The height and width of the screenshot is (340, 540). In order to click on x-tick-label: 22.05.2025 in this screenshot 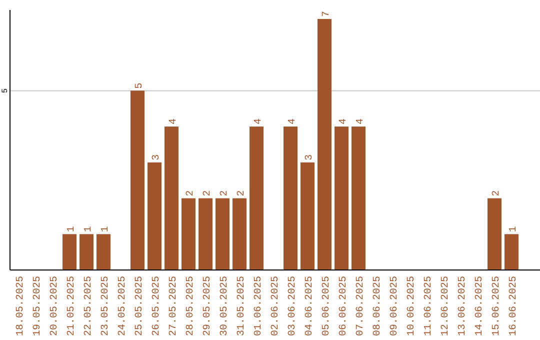, I will do `click(89, 306)`.